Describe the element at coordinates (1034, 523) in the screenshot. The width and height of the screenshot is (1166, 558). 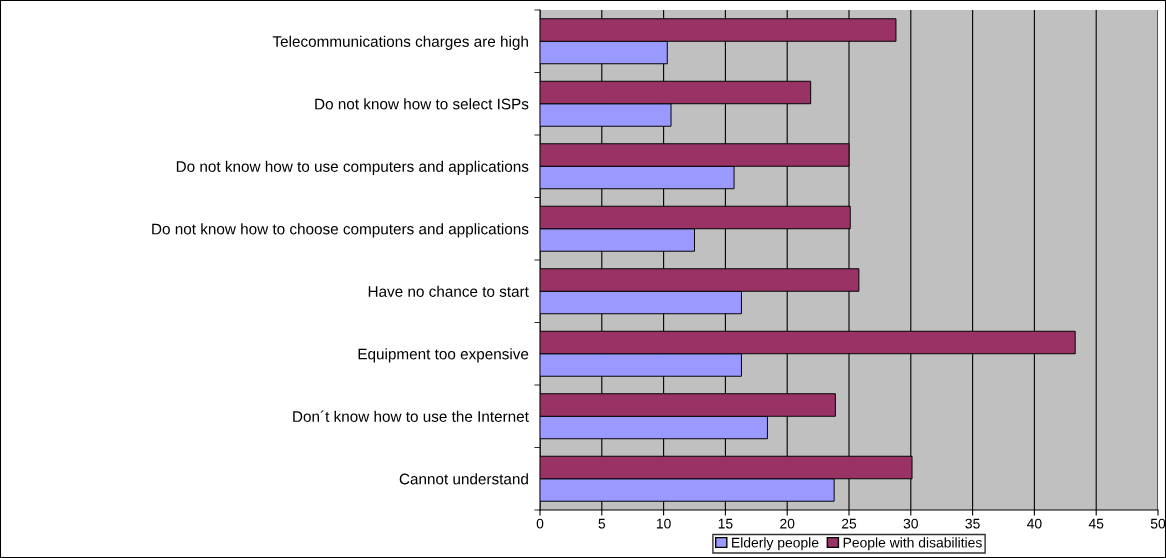
I see `x-tick-label: 40` at that location.